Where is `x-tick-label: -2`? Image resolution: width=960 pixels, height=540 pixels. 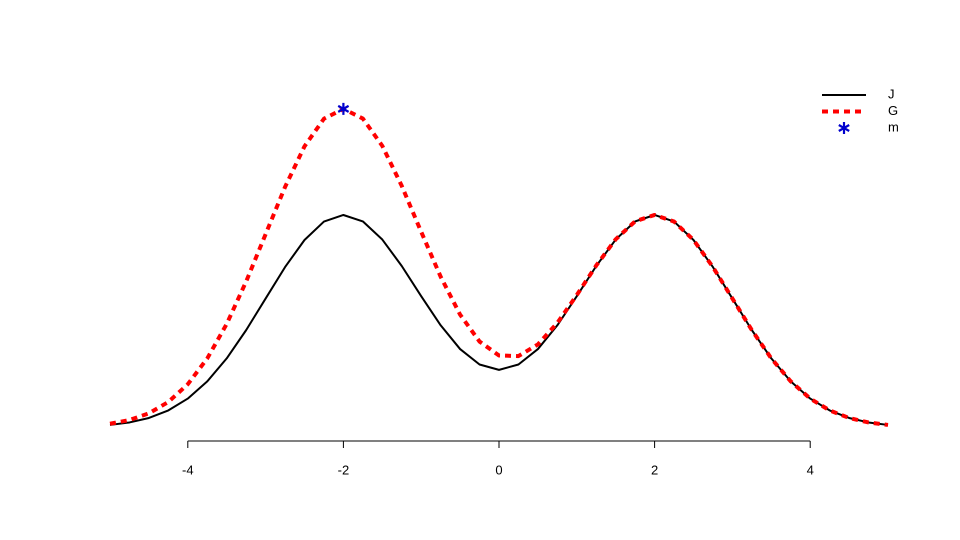
x-tick-label: -2 is located at coordinates (344, 469).